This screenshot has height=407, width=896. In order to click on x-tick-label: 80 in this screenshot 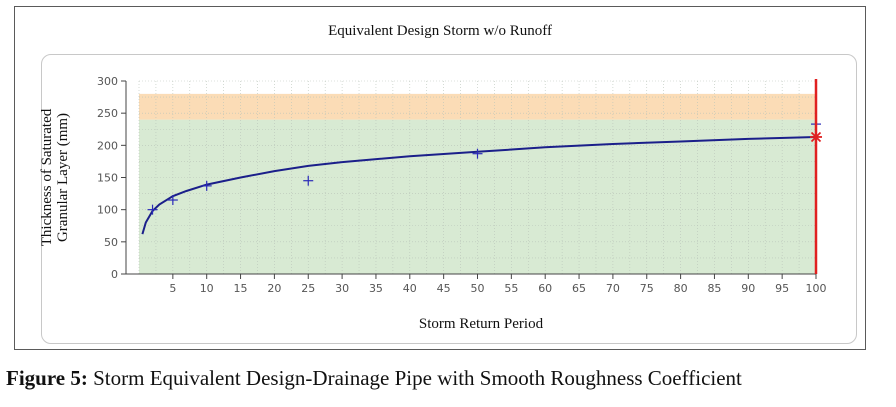, I will do `click(681, 288)`.